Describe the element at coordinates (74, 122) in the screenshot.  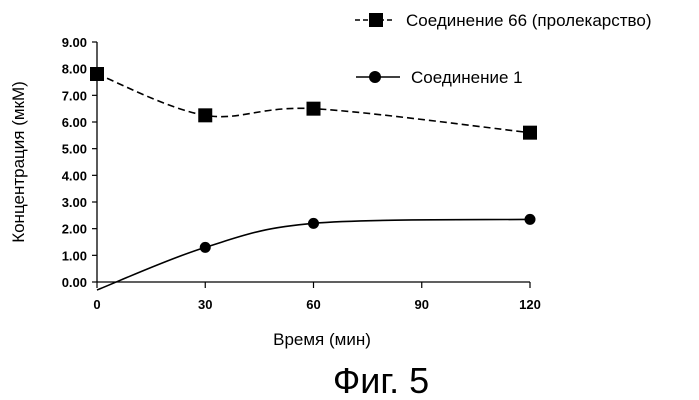
I see `y-tick-label: 6.00` at that location.